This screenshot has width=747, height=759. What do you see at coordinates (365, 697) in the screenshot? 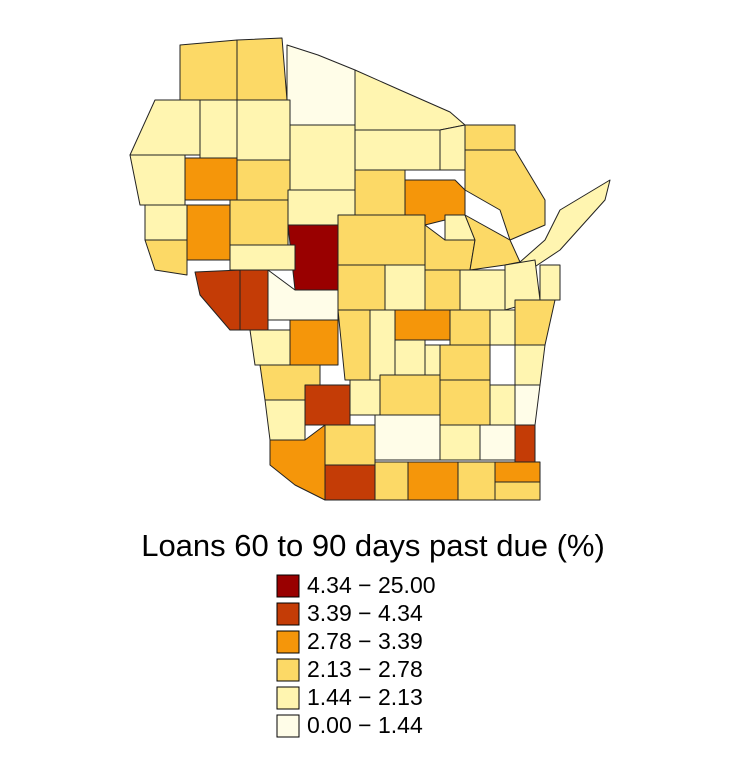
I see `legend-label: 1.44 − 2.13` at bounding box center [365, 697].